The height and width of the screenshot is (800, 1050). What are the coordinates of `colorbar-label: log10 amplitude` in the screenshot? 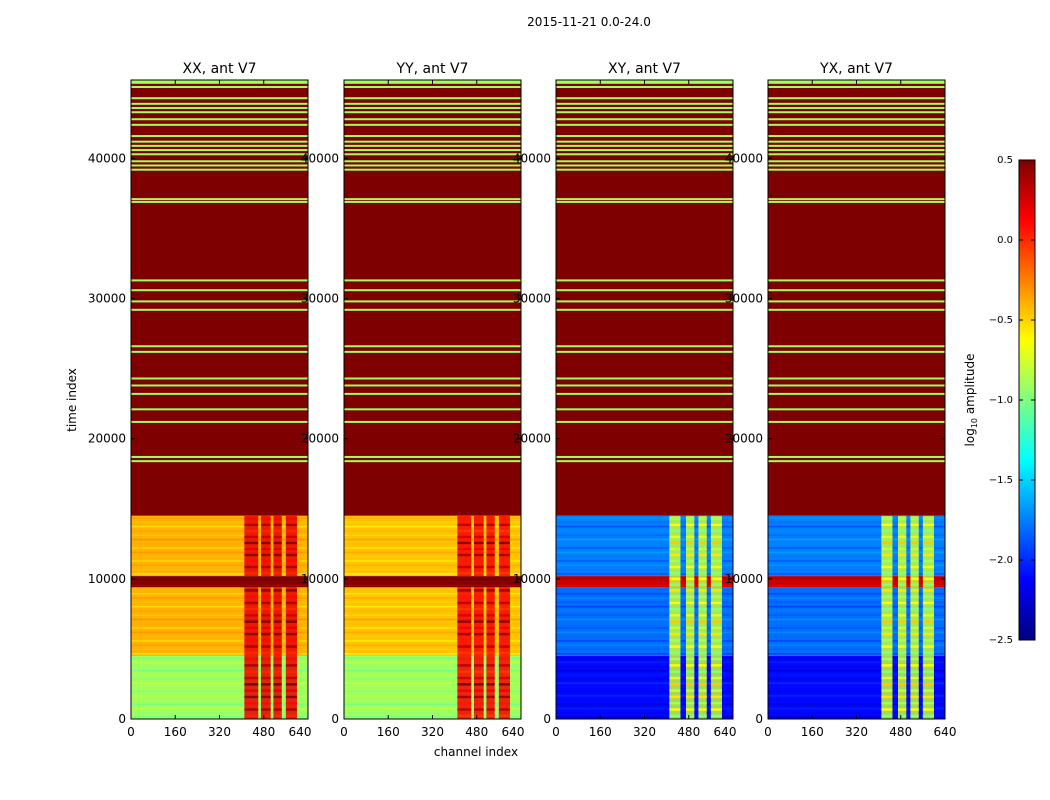 It's located at (971, 400).